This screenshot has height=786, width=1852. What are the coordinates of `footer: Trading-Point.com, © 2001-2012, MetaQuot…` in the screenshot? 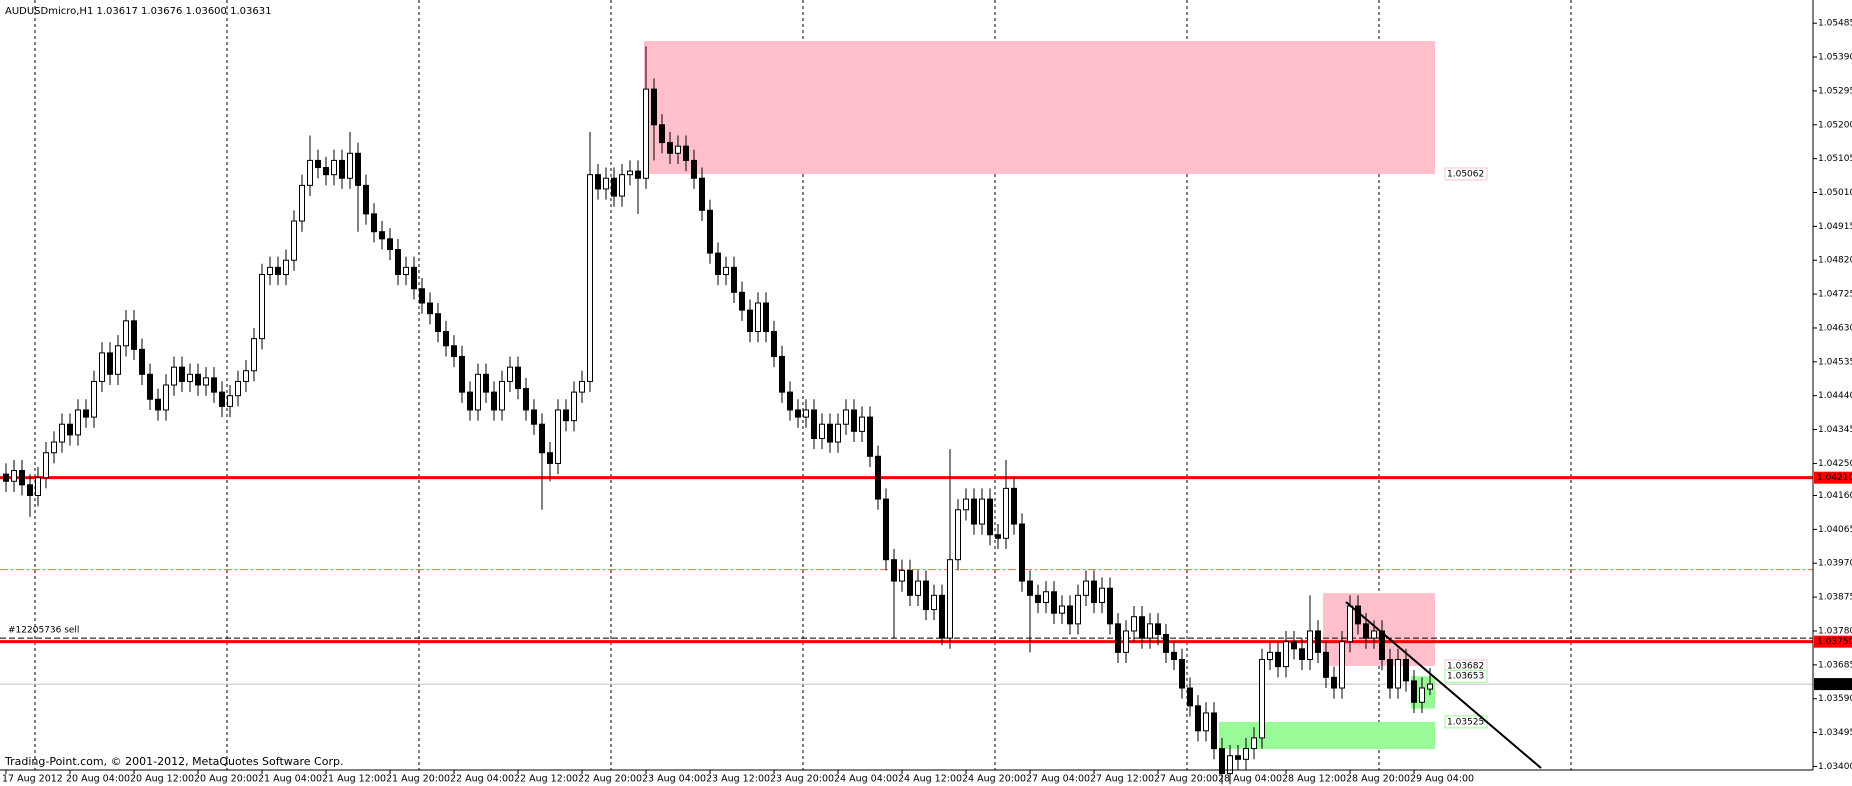 It's located at (173, 761).